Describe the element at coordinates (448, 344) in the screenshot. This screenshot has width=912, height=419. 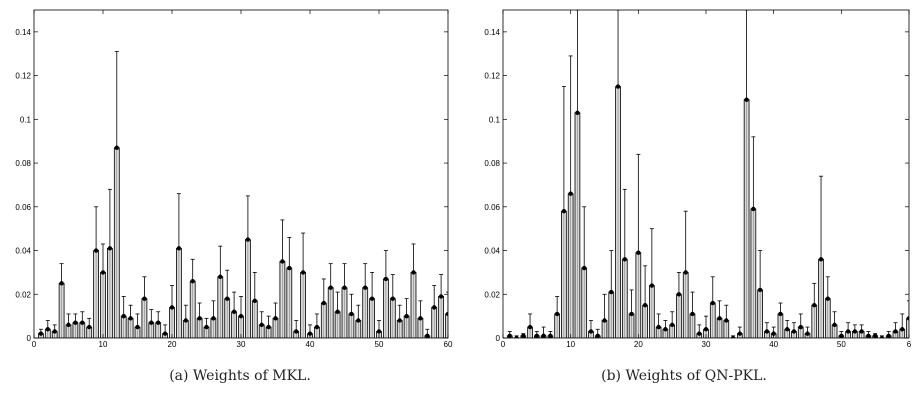
I see `x-tick-label: 60` at that location.